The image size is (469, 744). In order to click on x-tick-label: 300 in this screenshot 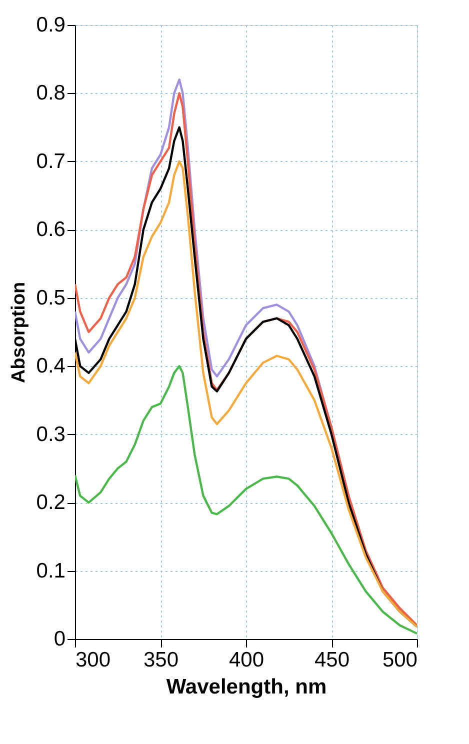, I will do `click(93, 660)`.